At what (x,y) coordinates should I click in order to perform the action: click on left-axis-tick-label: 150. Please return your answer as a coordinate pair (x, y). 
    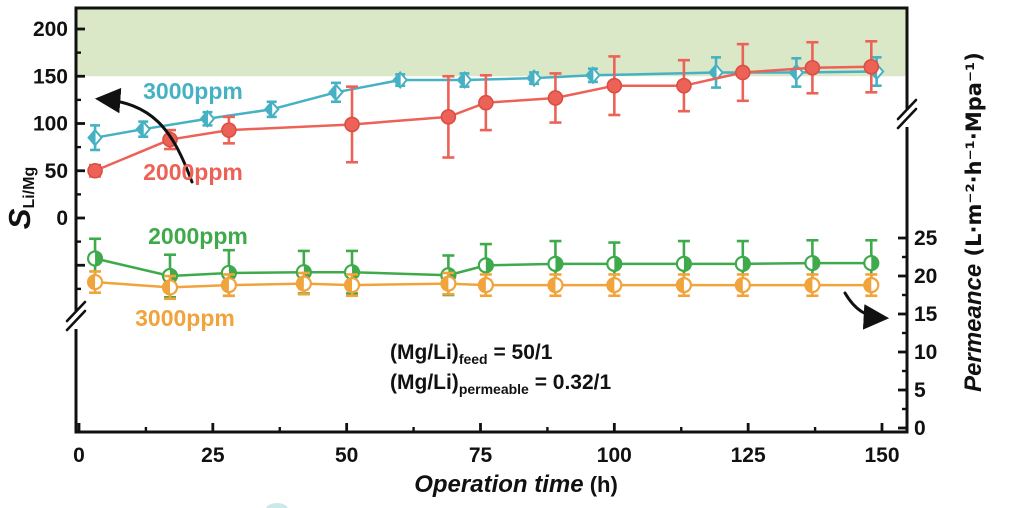
    Looking at the image, I should click on (50, 76).